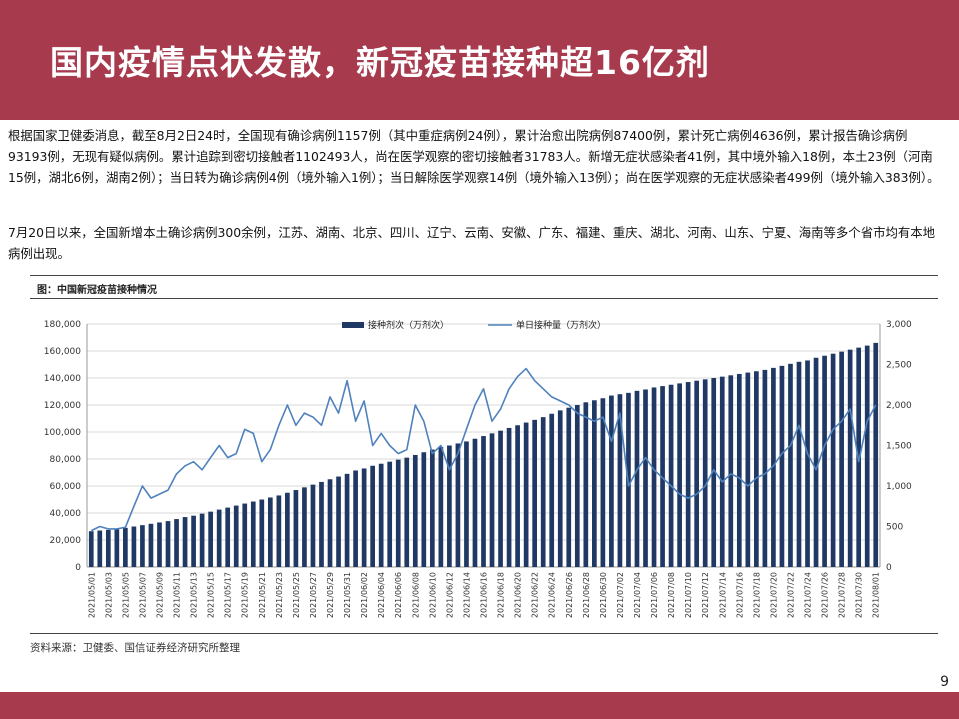 This screenshot has height=719, width=959. I want to click on x-tick-label: 2021/06/06, so click(398, 595).